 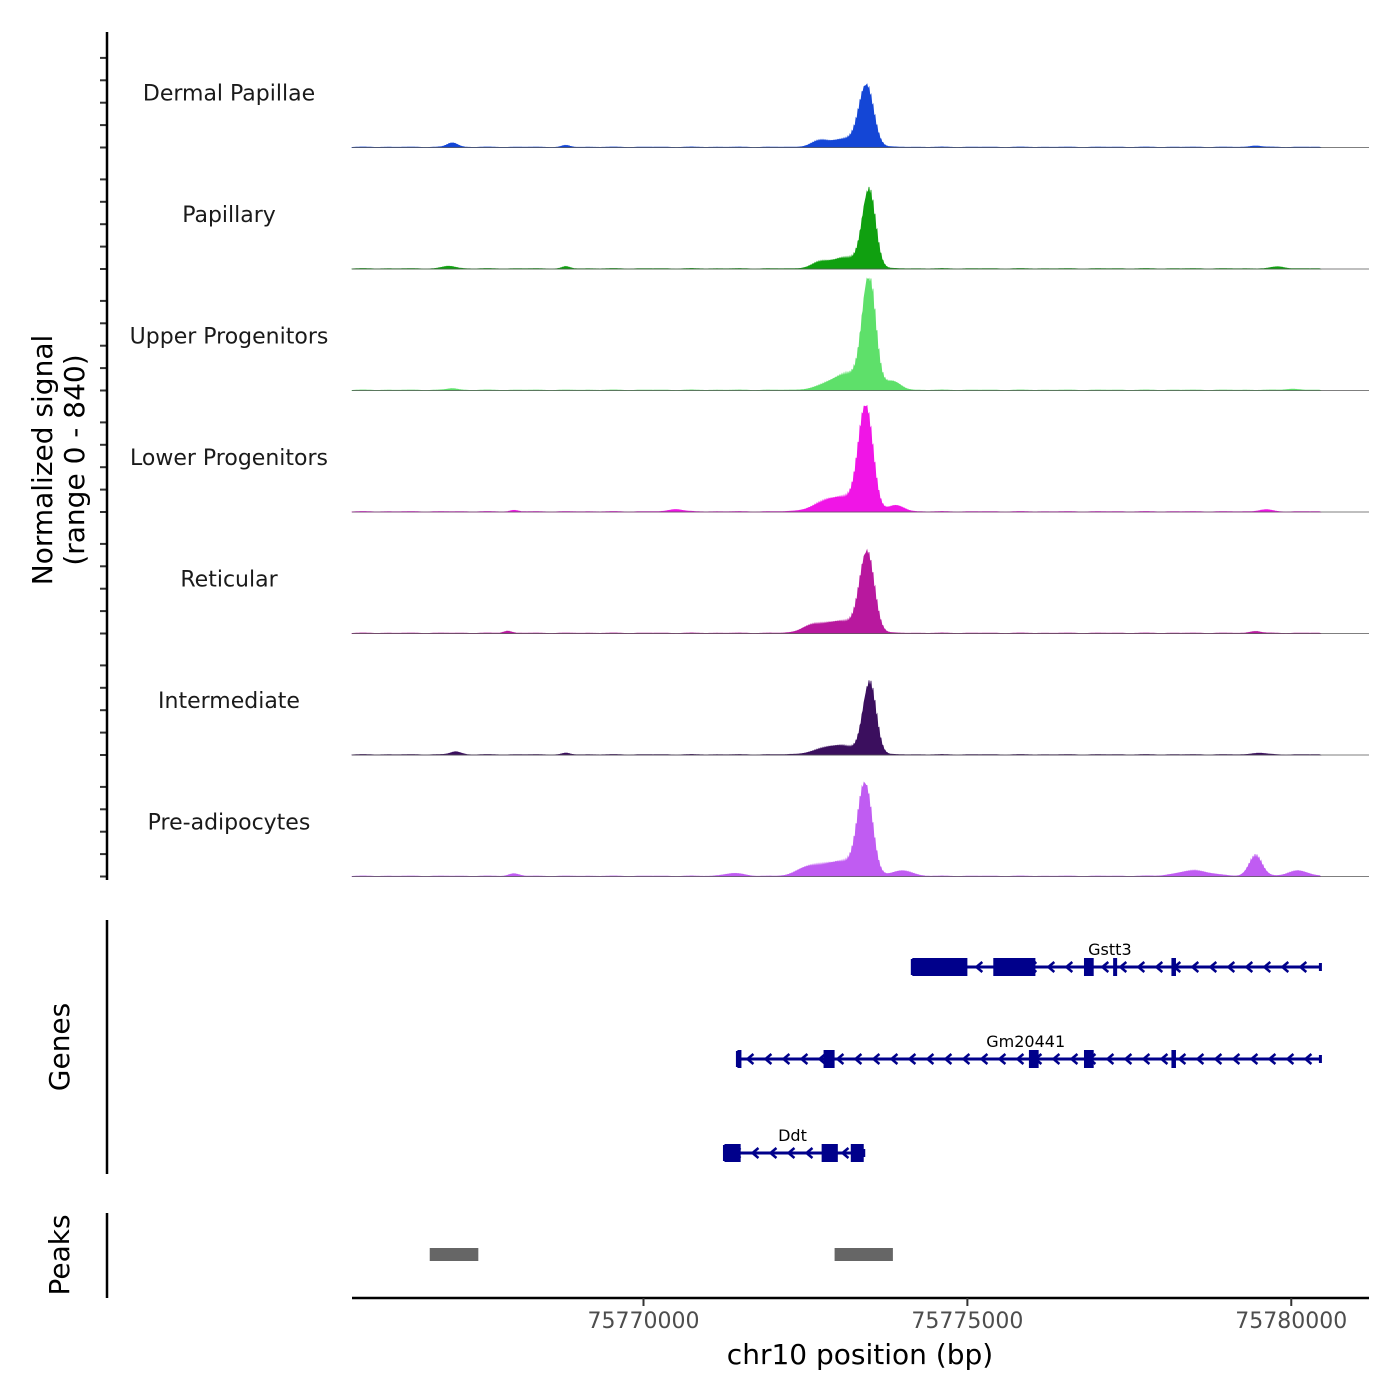 I want to click on signal-axis-title-line2: (range 0 - 840), so click(x=74, y=459).